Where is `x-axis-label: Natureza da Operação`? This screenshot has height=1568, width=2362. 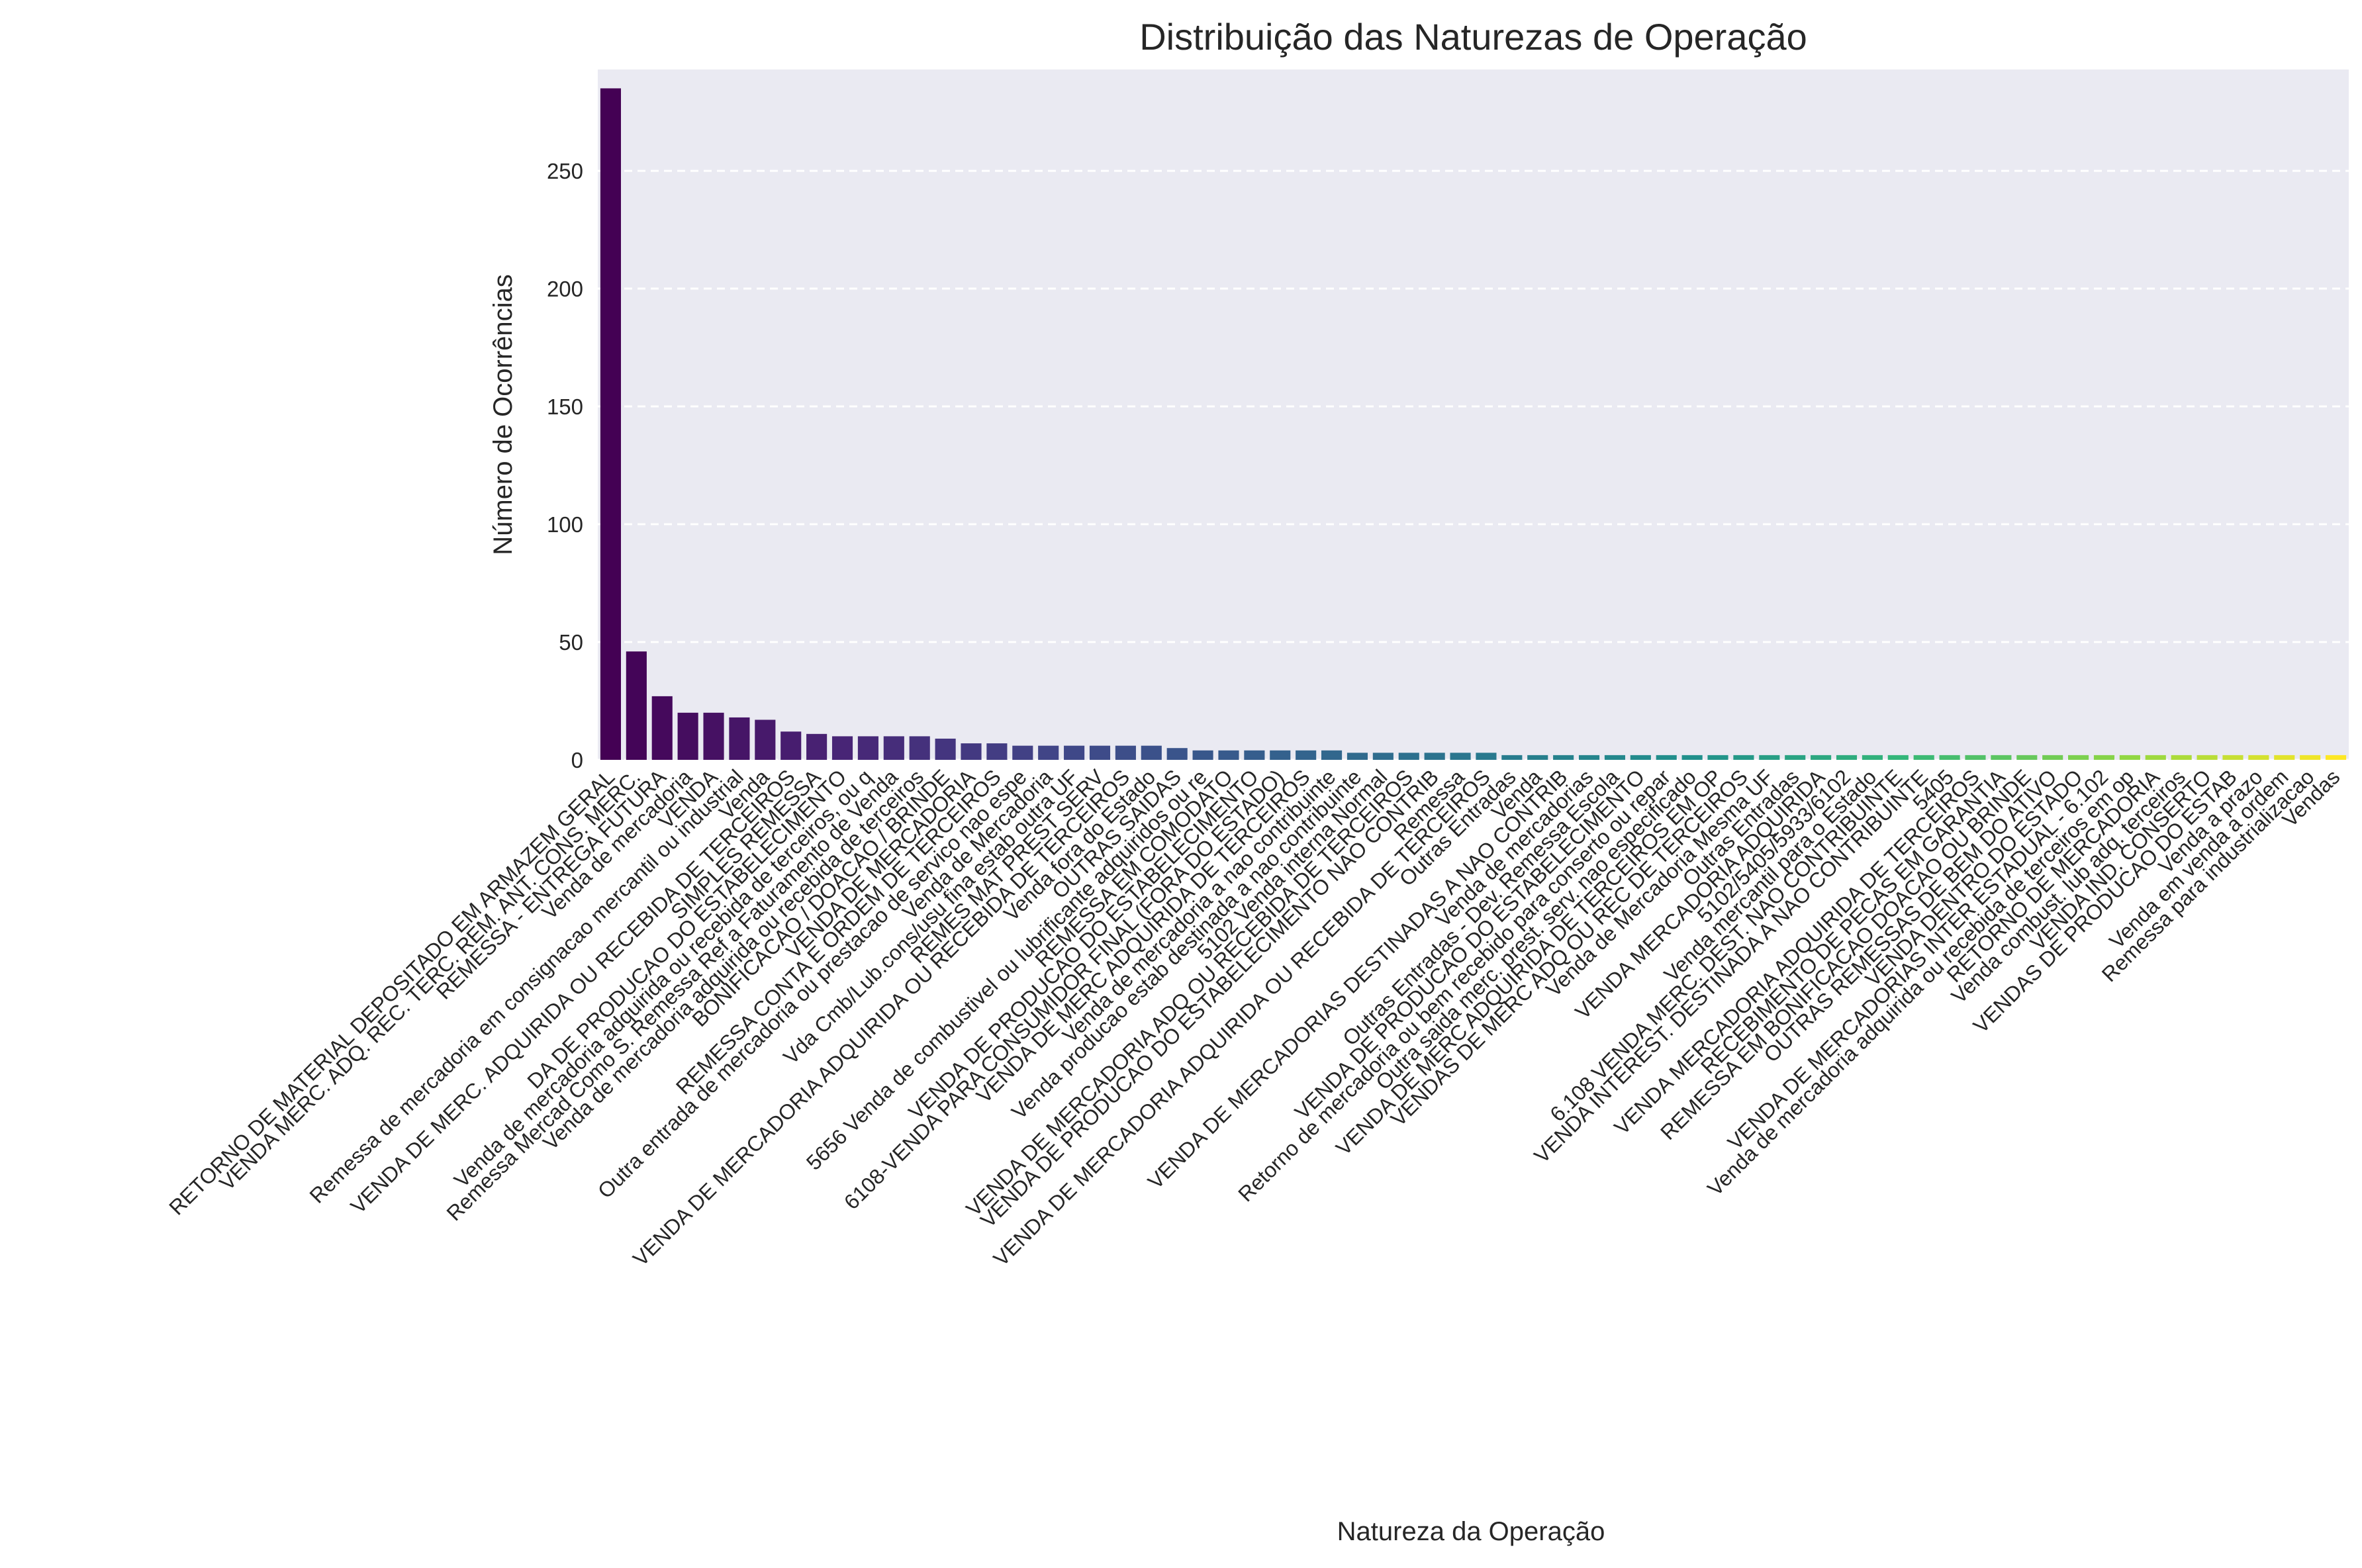 x-axis-label: Natureza da Operação is located at coordinates (1471, 1531).